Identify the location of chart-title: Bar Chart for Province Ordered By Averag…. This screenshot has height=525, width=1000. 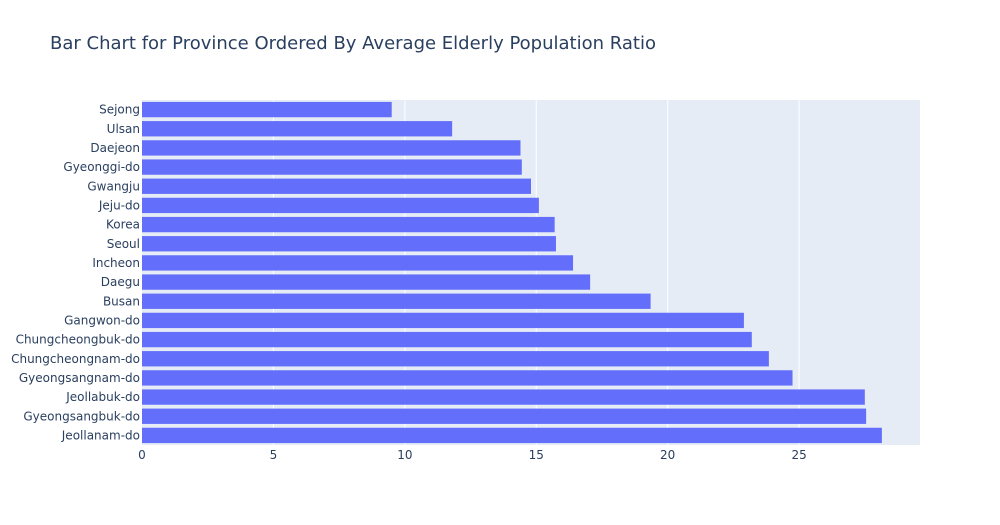
(353, 43).